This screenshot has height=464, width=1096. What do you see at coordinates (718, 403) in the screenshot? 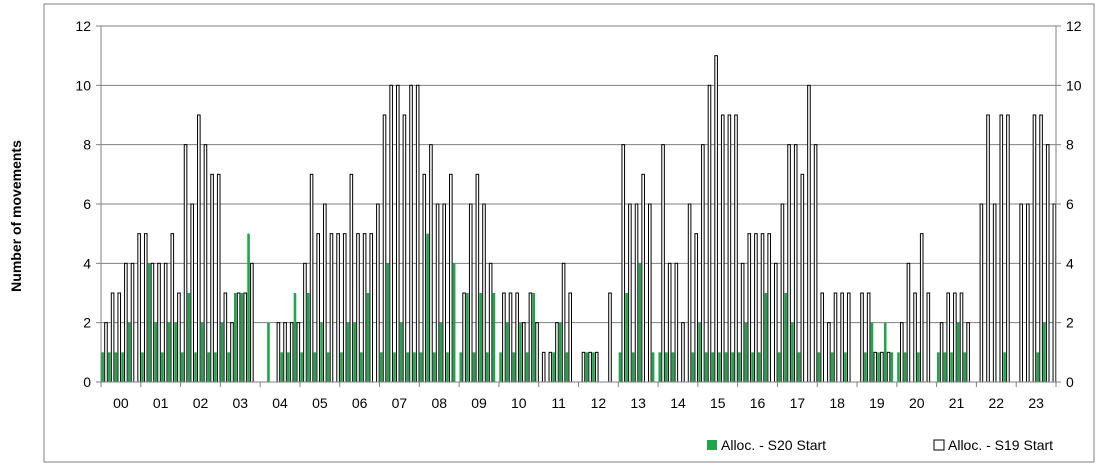
I see `x-tick-label: 15` at bounding box center [718, 403].